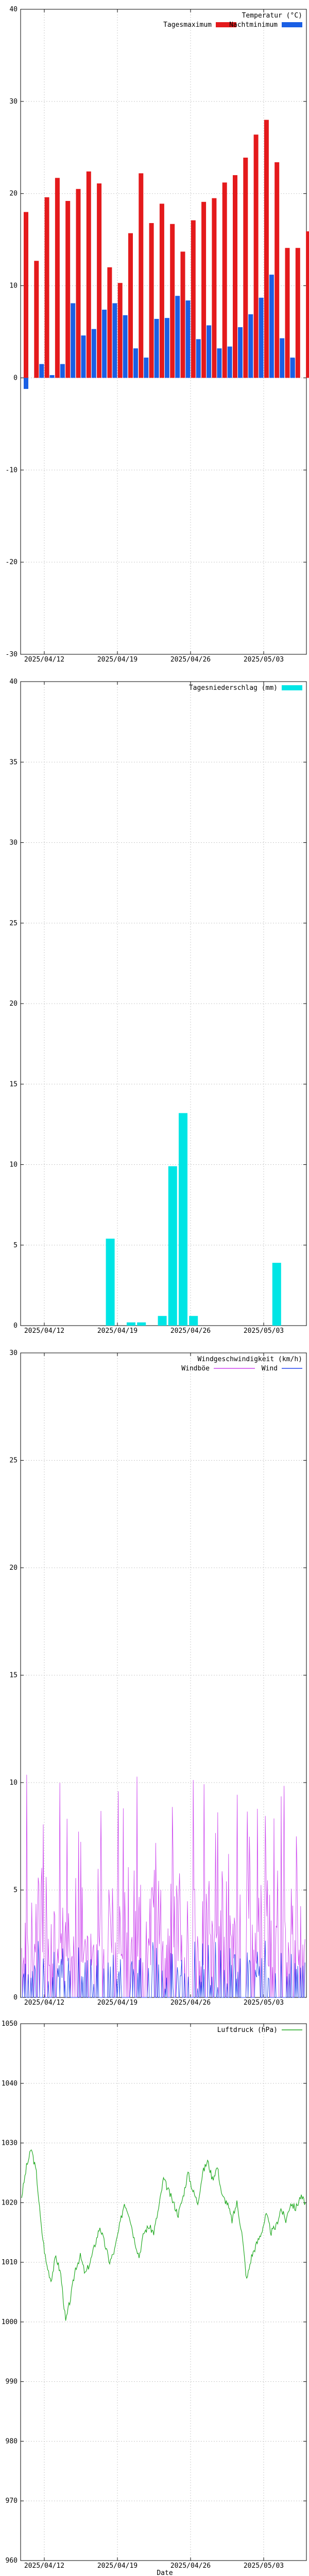 The height and width of the screenshot is (2576, 309). Describe the element at coordinates (270, 1368) in the screenshot. I see `legend-label: Wind` at that location.